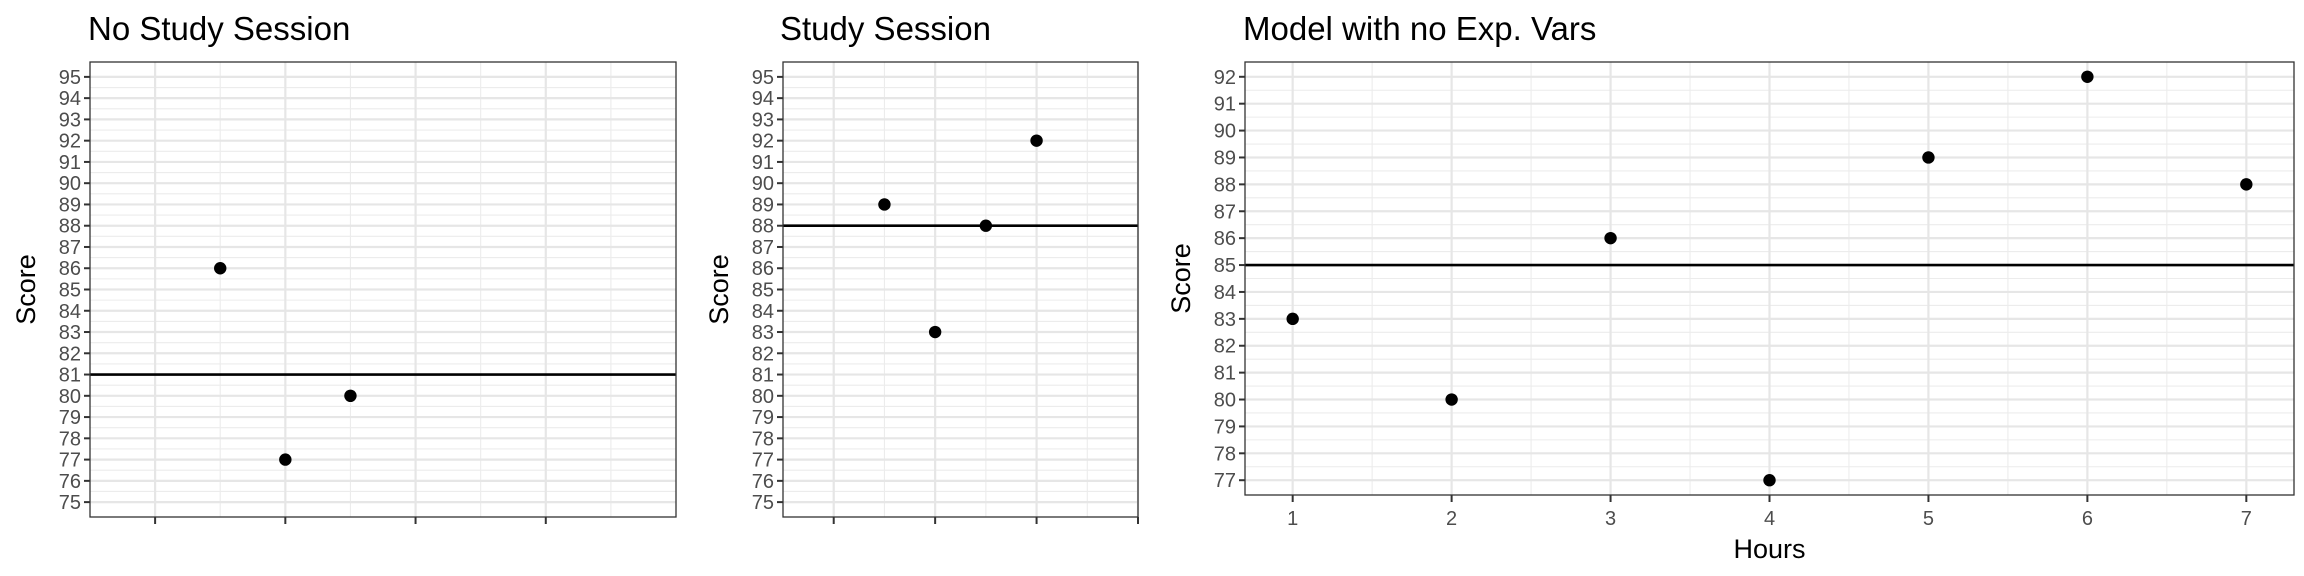  What do you see at coordinates (1610, 519) in the screenshot?
I see `x-tick-label: 3` at bounding box center [1610, 519].